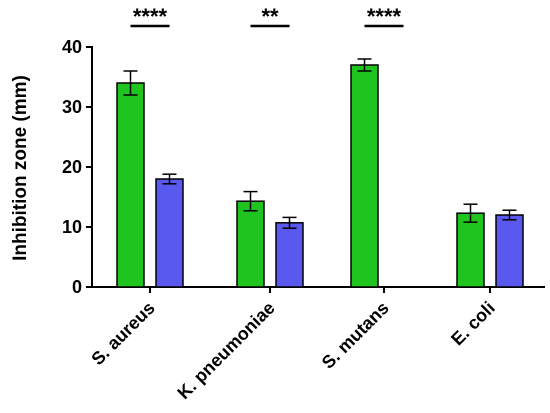 This screenshot has width=550, height=413. What do you see at coordinates (122, 333) in the screenshot?
I see `x-tick-label: S. aureus` at bounding box center [122, 333].